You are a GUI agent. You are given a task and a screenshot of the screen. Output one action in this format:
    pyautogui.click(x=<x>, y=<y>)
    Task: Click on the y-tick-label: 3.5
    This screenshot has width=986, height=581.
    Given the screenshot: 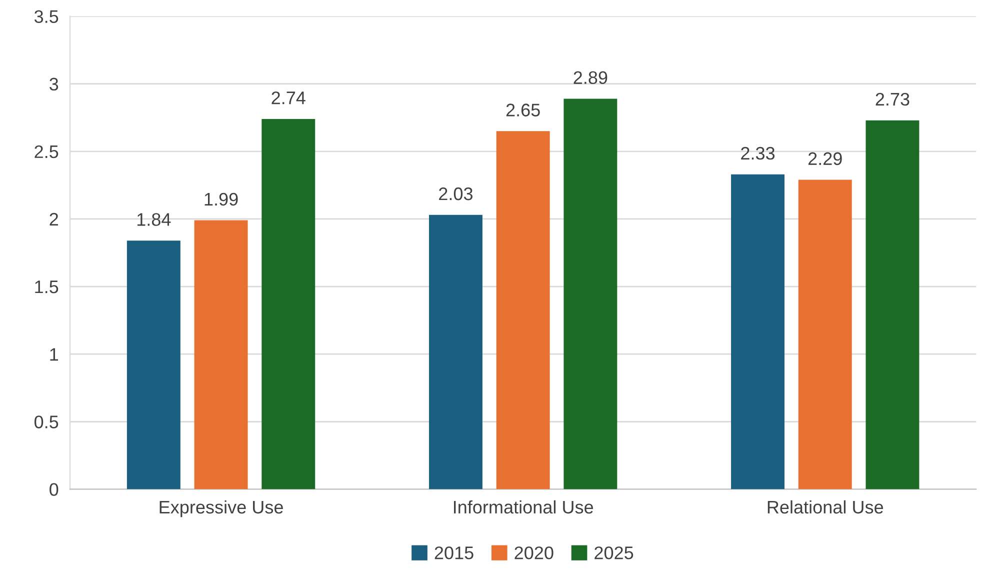 What is the action you would take?
    pyautogui.click(x=46, y=16)
    